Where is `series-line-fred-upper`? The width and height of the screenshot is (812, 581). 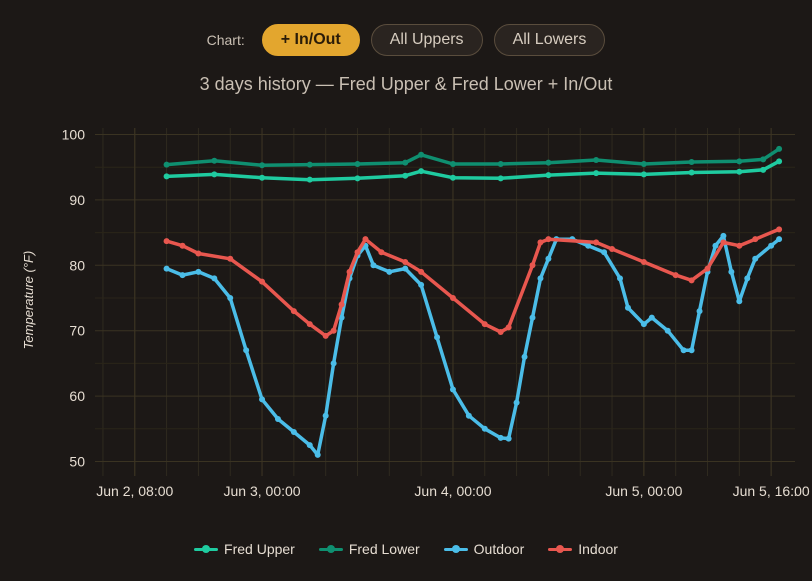 series-line-fred-upper is located at coordinates (472, 170).